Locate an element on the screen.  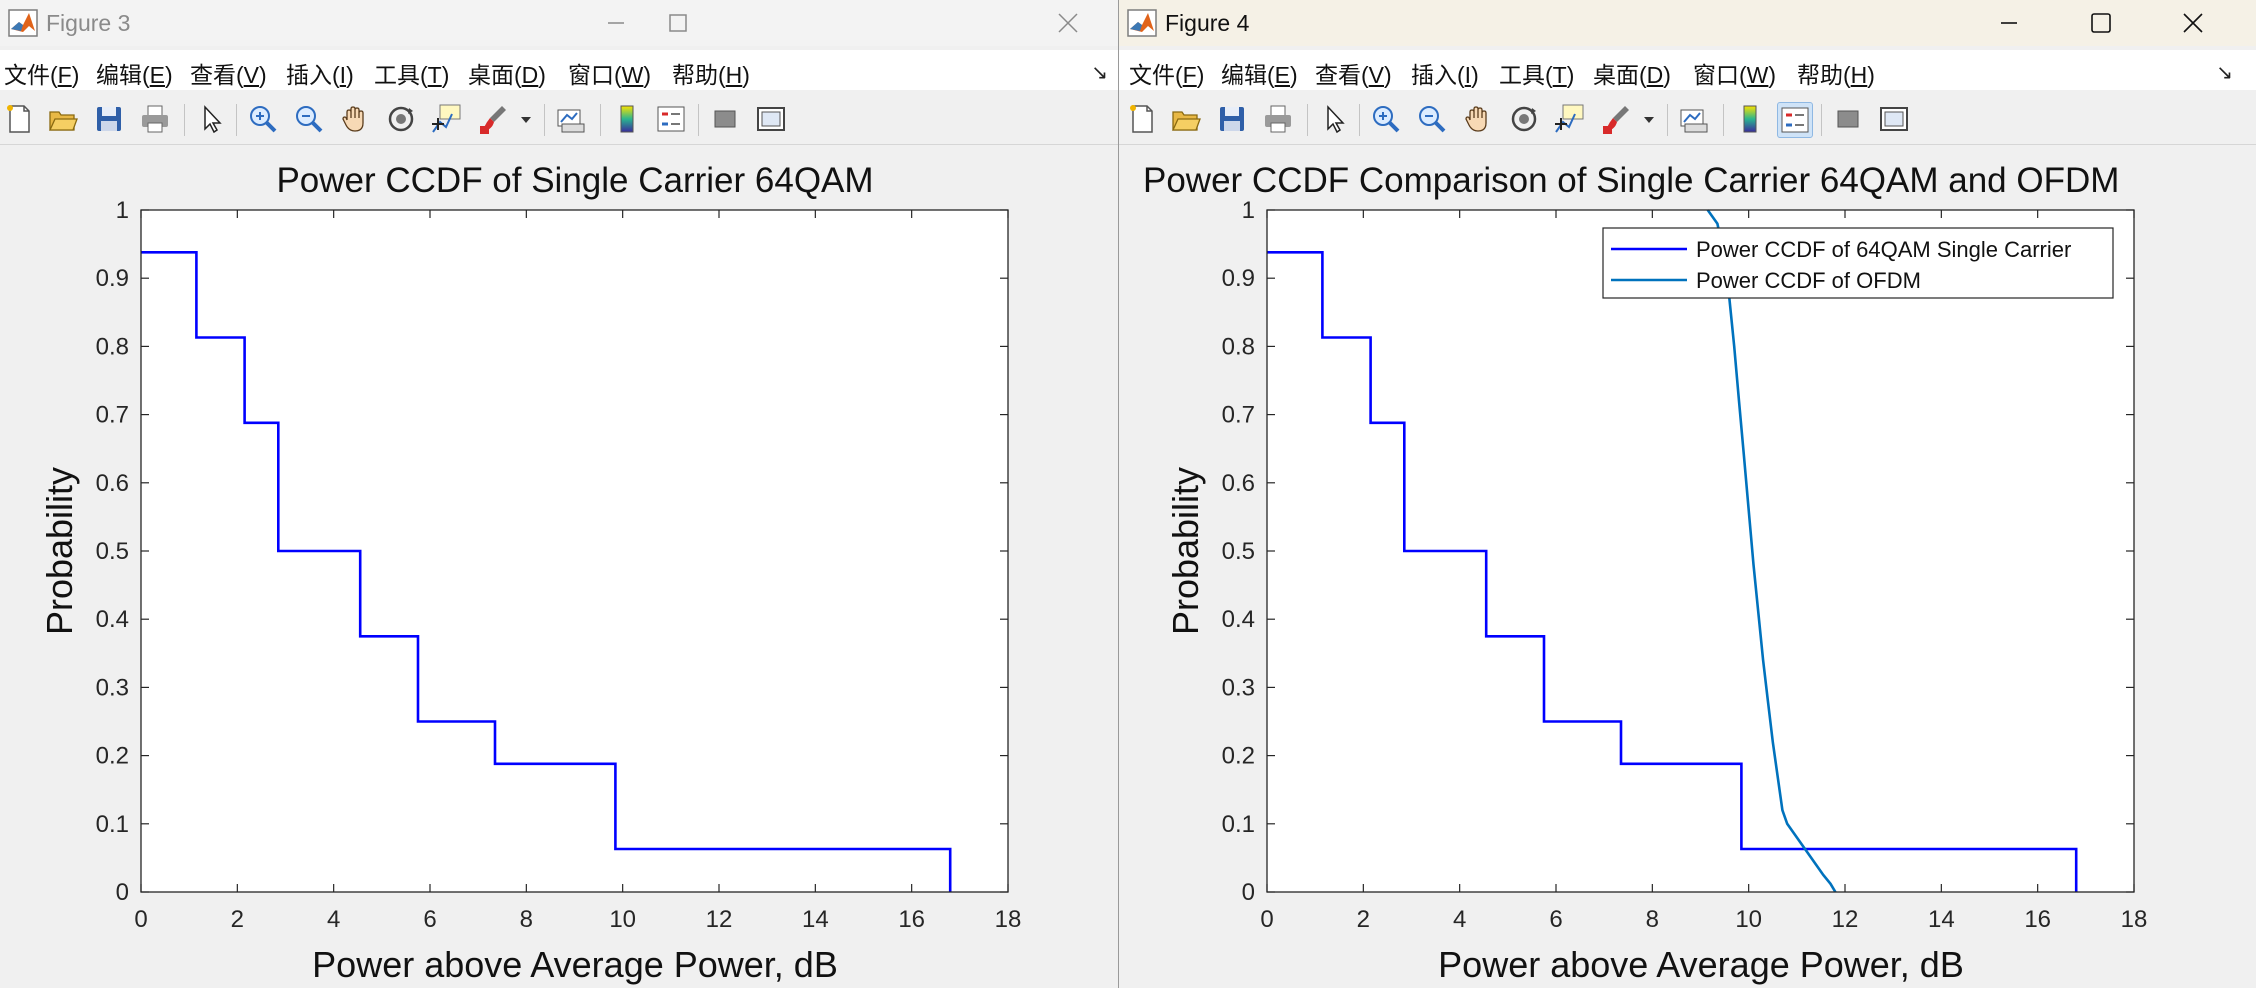
y-tick-label: 0.1 is located at coordinates (1238, 824).